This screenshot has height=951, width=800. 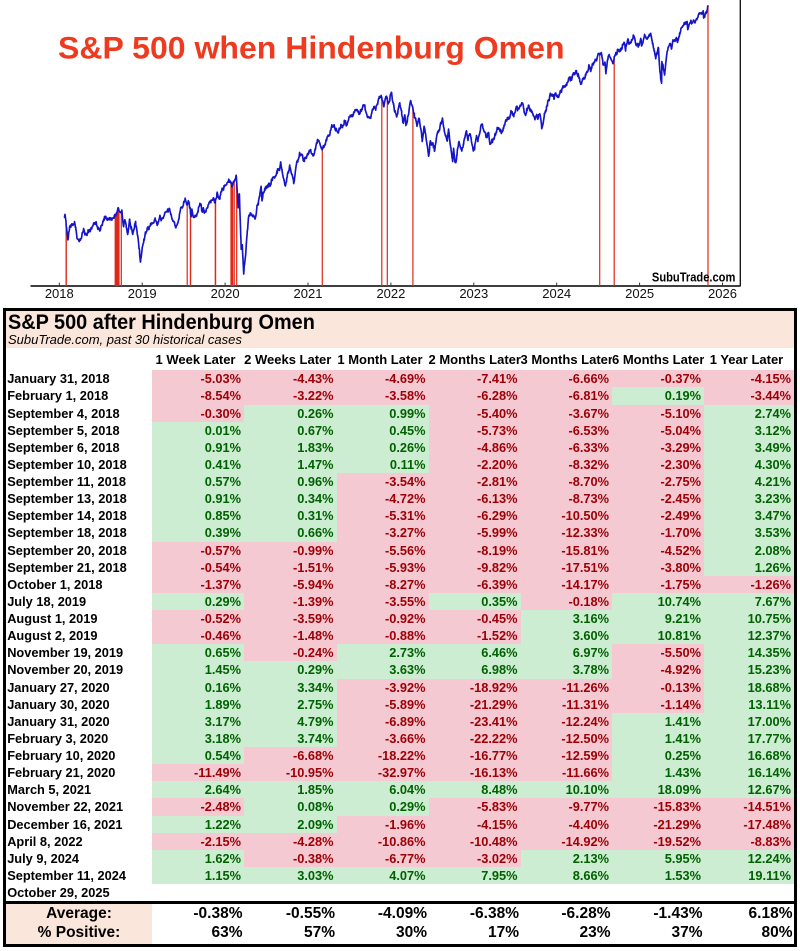 What do you see at coordinates (308, 293) in the screenshot?
I see `svg-text: 2021` at bounding box center [308, 293].